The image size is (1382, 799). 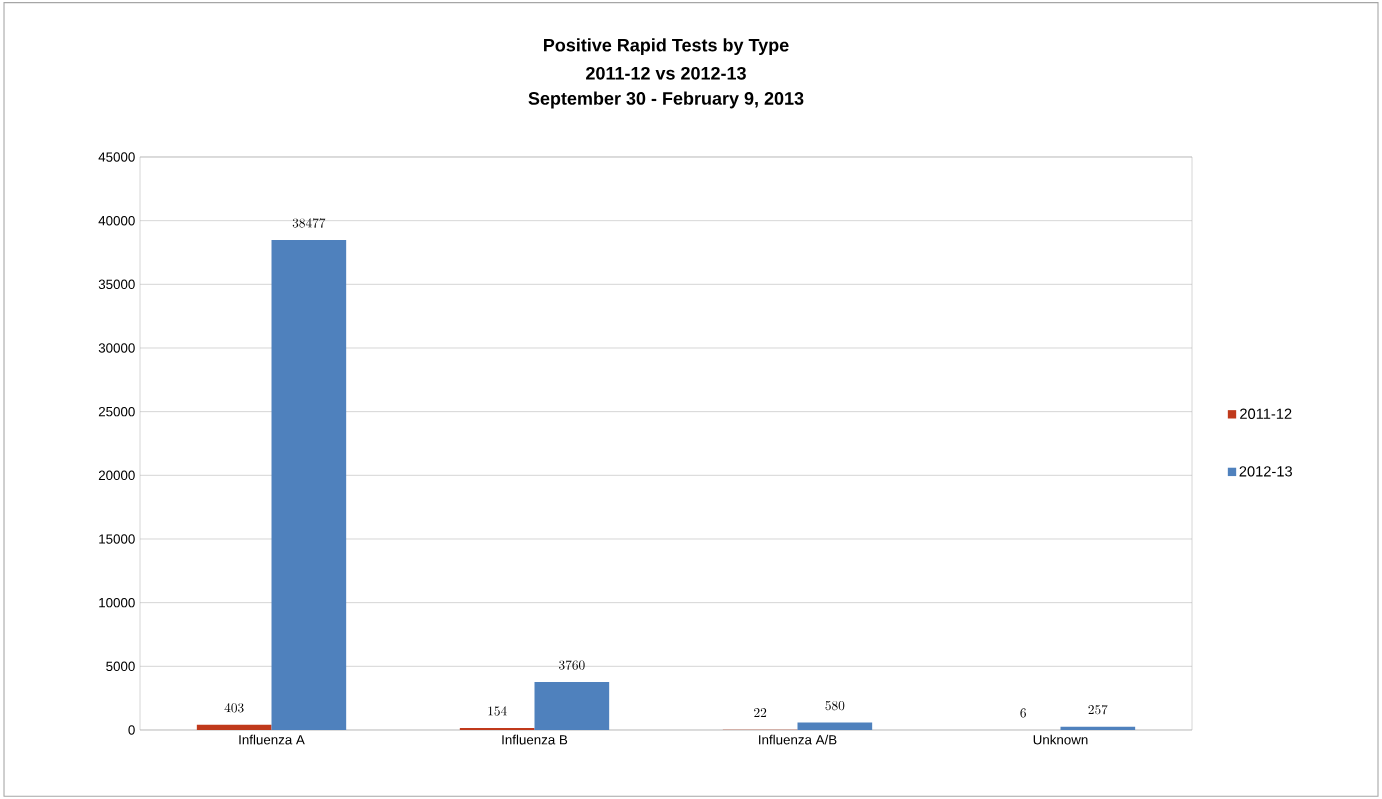 I want to click on x-tick-label: Influenza B, so click(x=535, y=739).